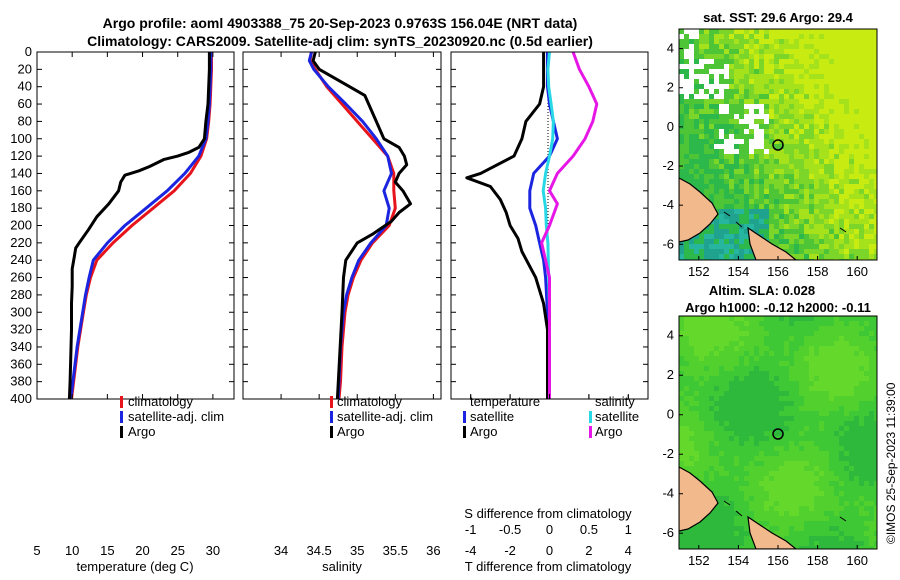  I want to click on map-y-tick-label: 2, so click(670, 87).